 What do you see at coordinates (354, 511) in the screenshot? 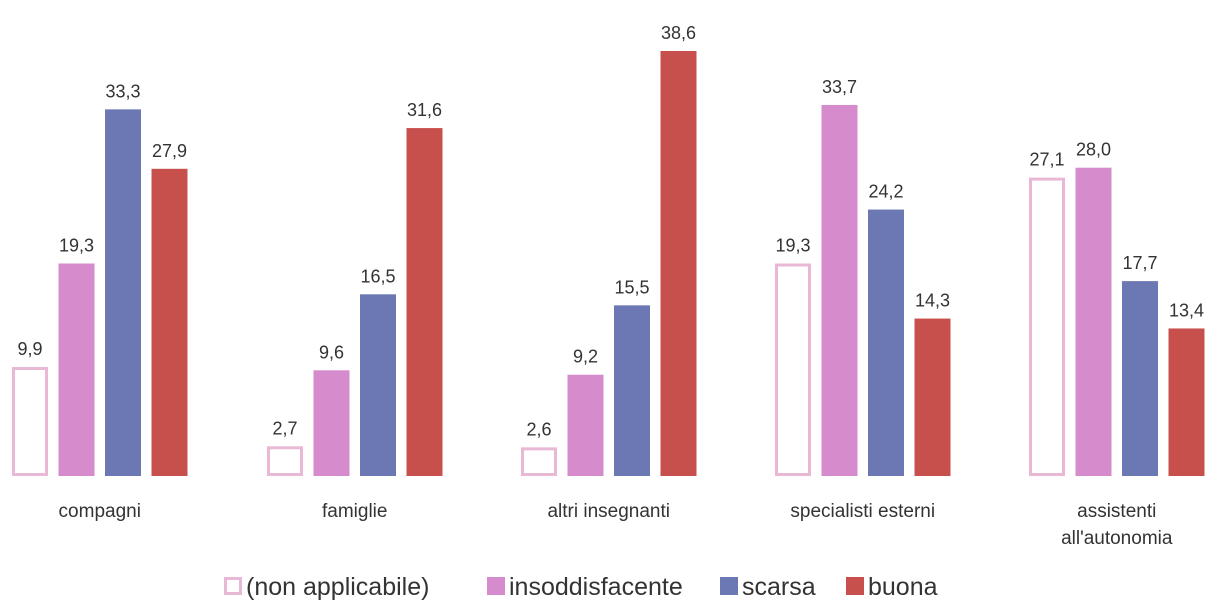
I see `category-label: famiglie` at bounding box center [354, 511].